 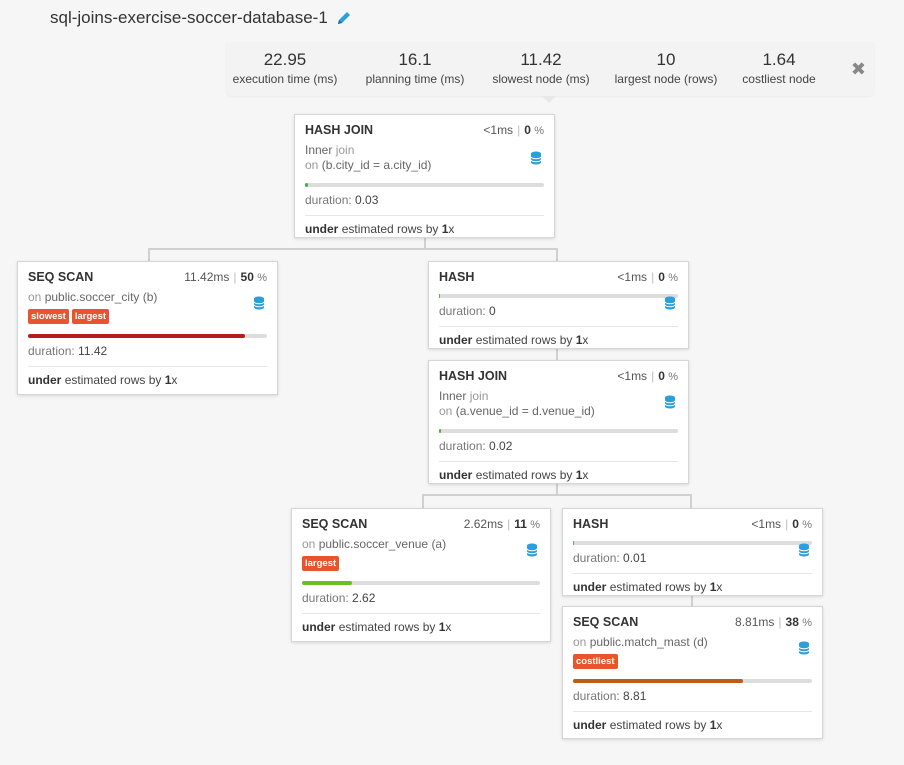 I want to click on node-description: Inner join on (a.venue_id = d.venue_id), so click(x=558, y=404).